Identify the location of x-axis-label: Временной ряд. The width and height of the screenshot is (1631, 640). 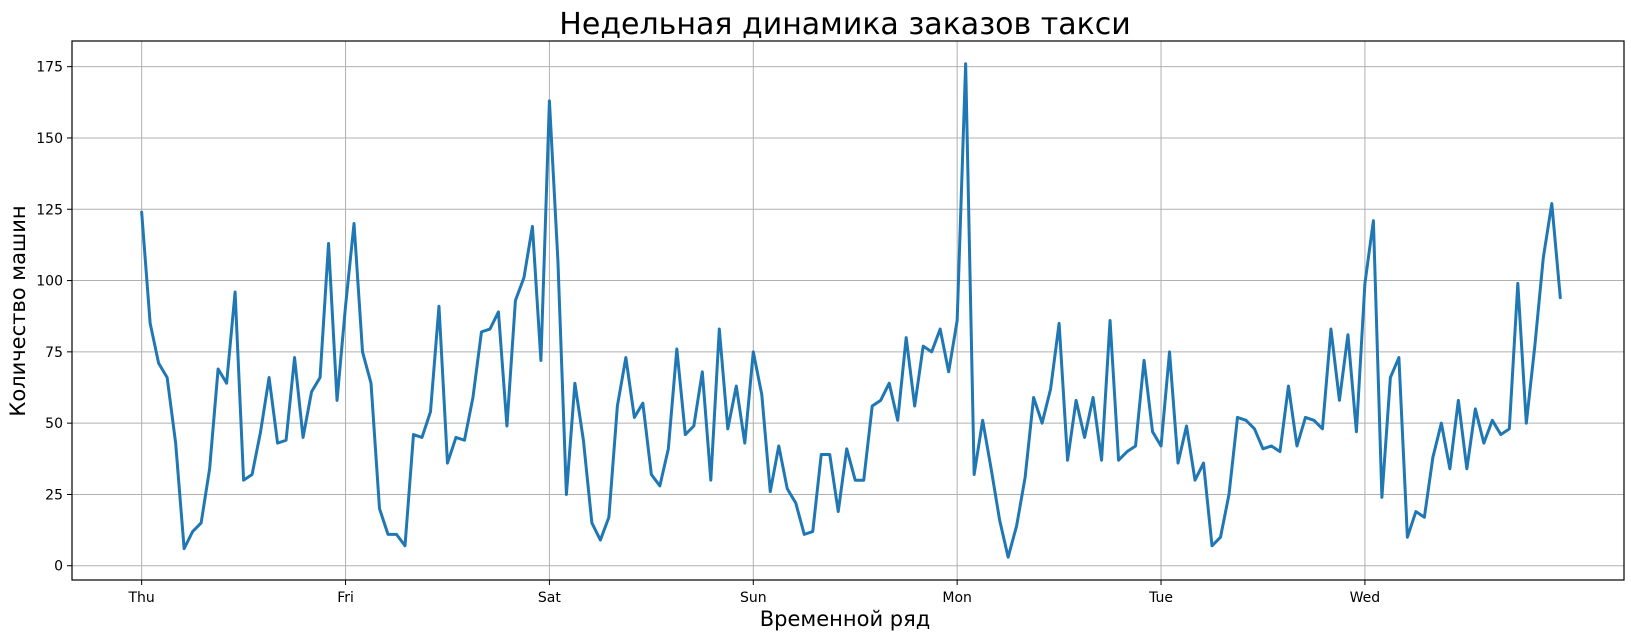
(845, 619).